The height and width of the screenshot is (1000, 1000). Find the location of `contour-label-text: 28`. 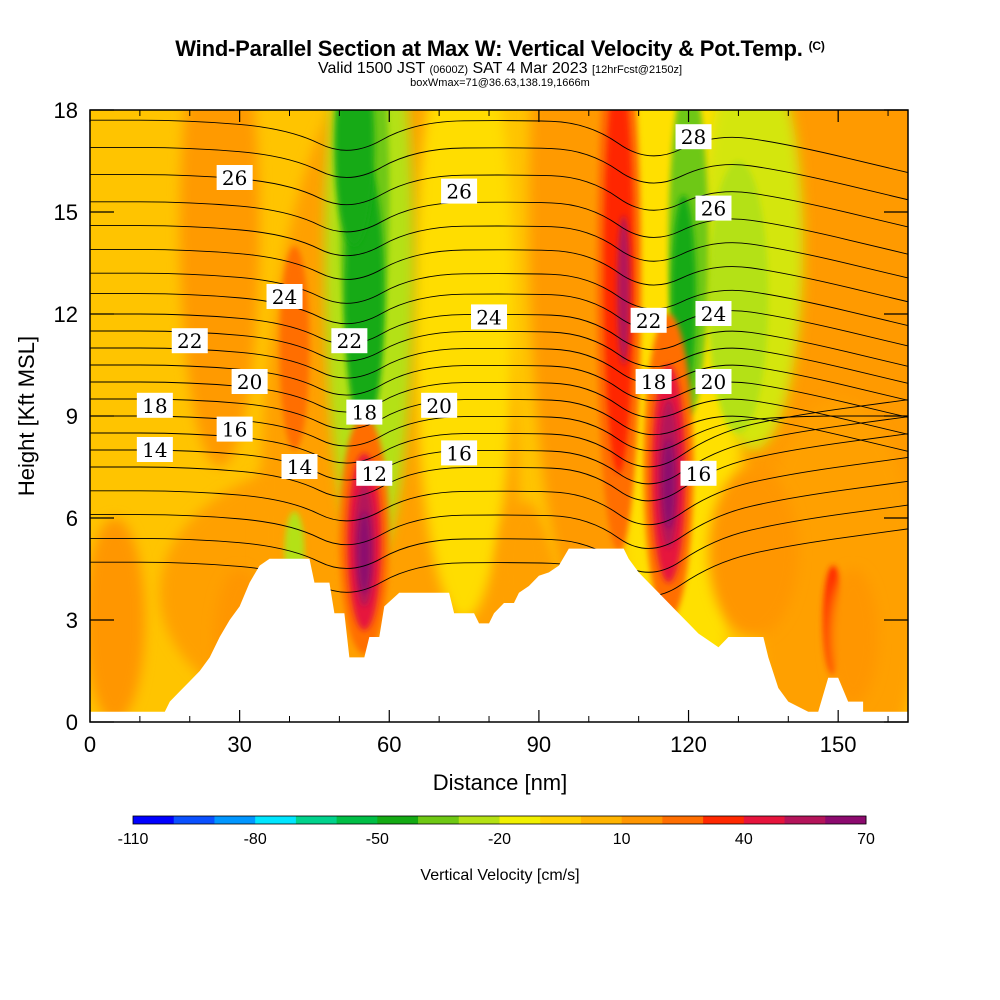

contour-label-text: 28 is located at coordinates (693, 137).